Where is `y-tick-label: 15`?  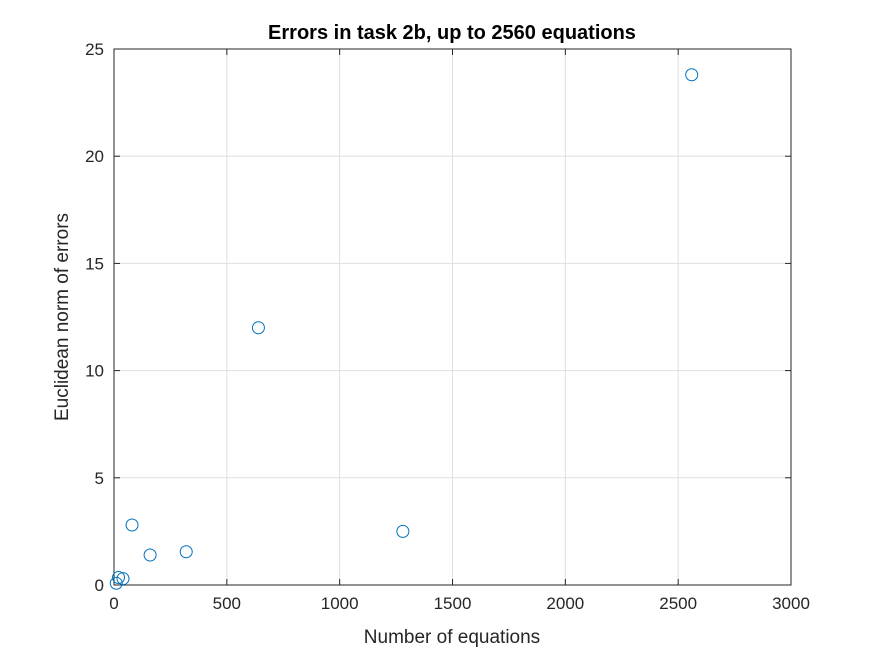
y-tick-label: 15 is located at coordinates (94, 263).